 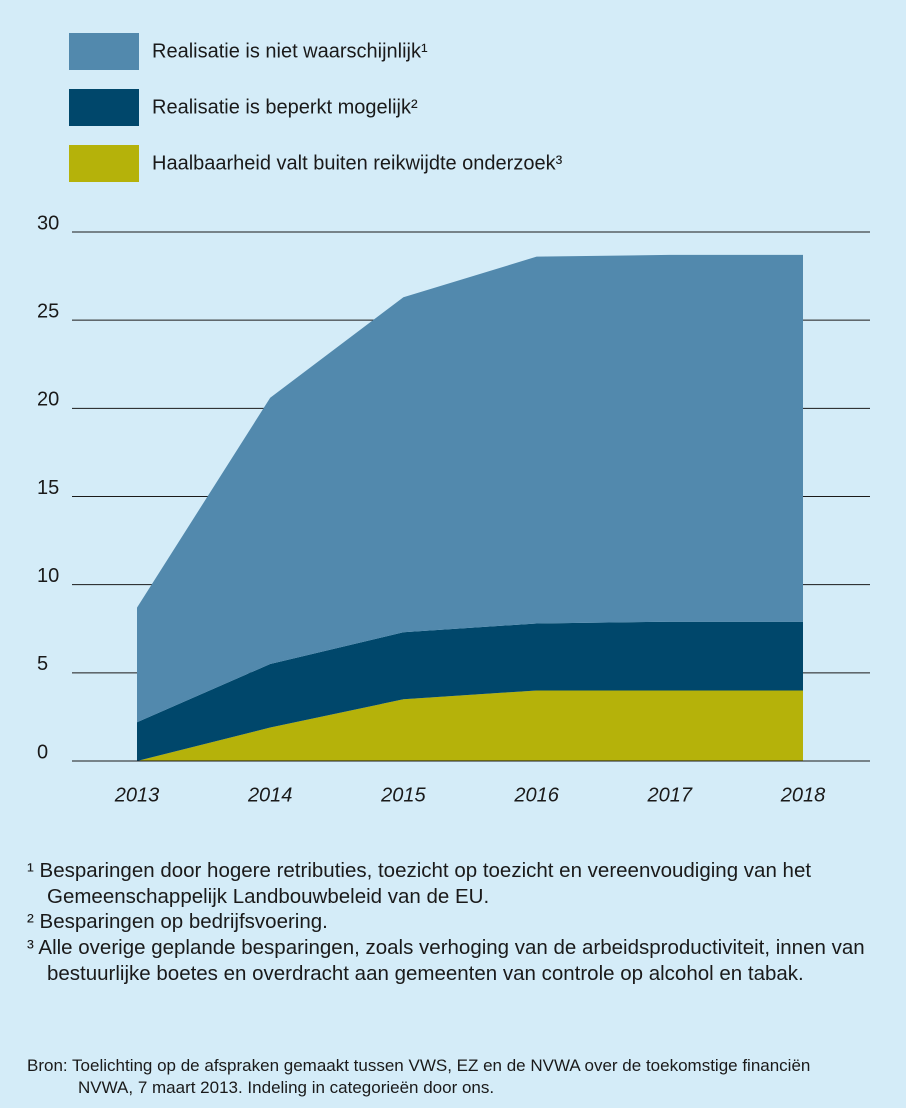 I want to click on y-tick-label: 30, so click(x=48, y=223).